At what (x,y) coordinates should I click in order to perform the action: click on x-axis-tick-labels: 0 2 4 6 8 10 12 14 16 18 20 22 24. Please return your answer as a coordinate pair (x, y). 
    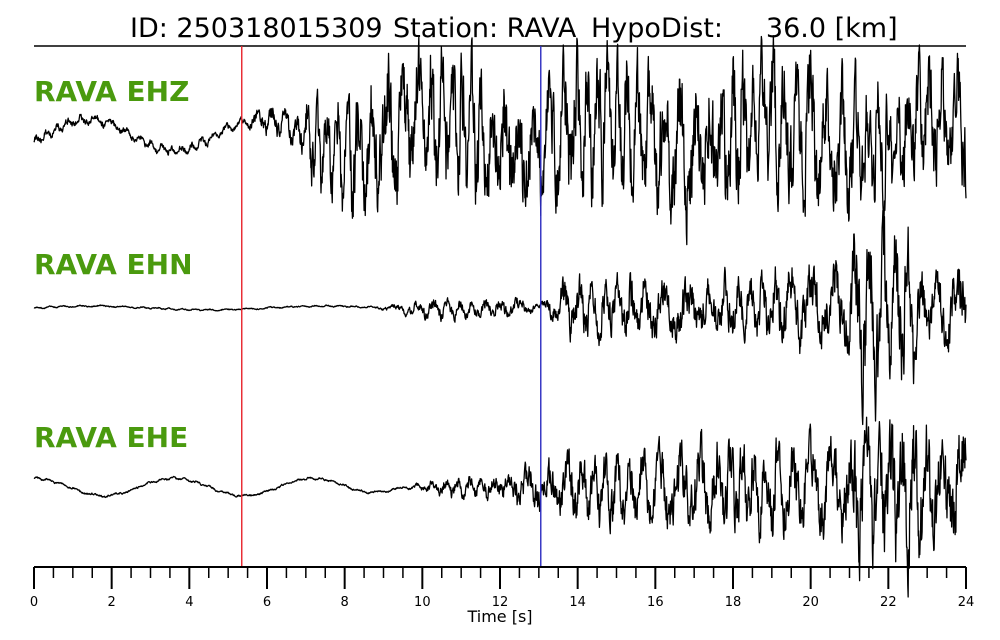
    Looking at the image, I should click on (502, 602).